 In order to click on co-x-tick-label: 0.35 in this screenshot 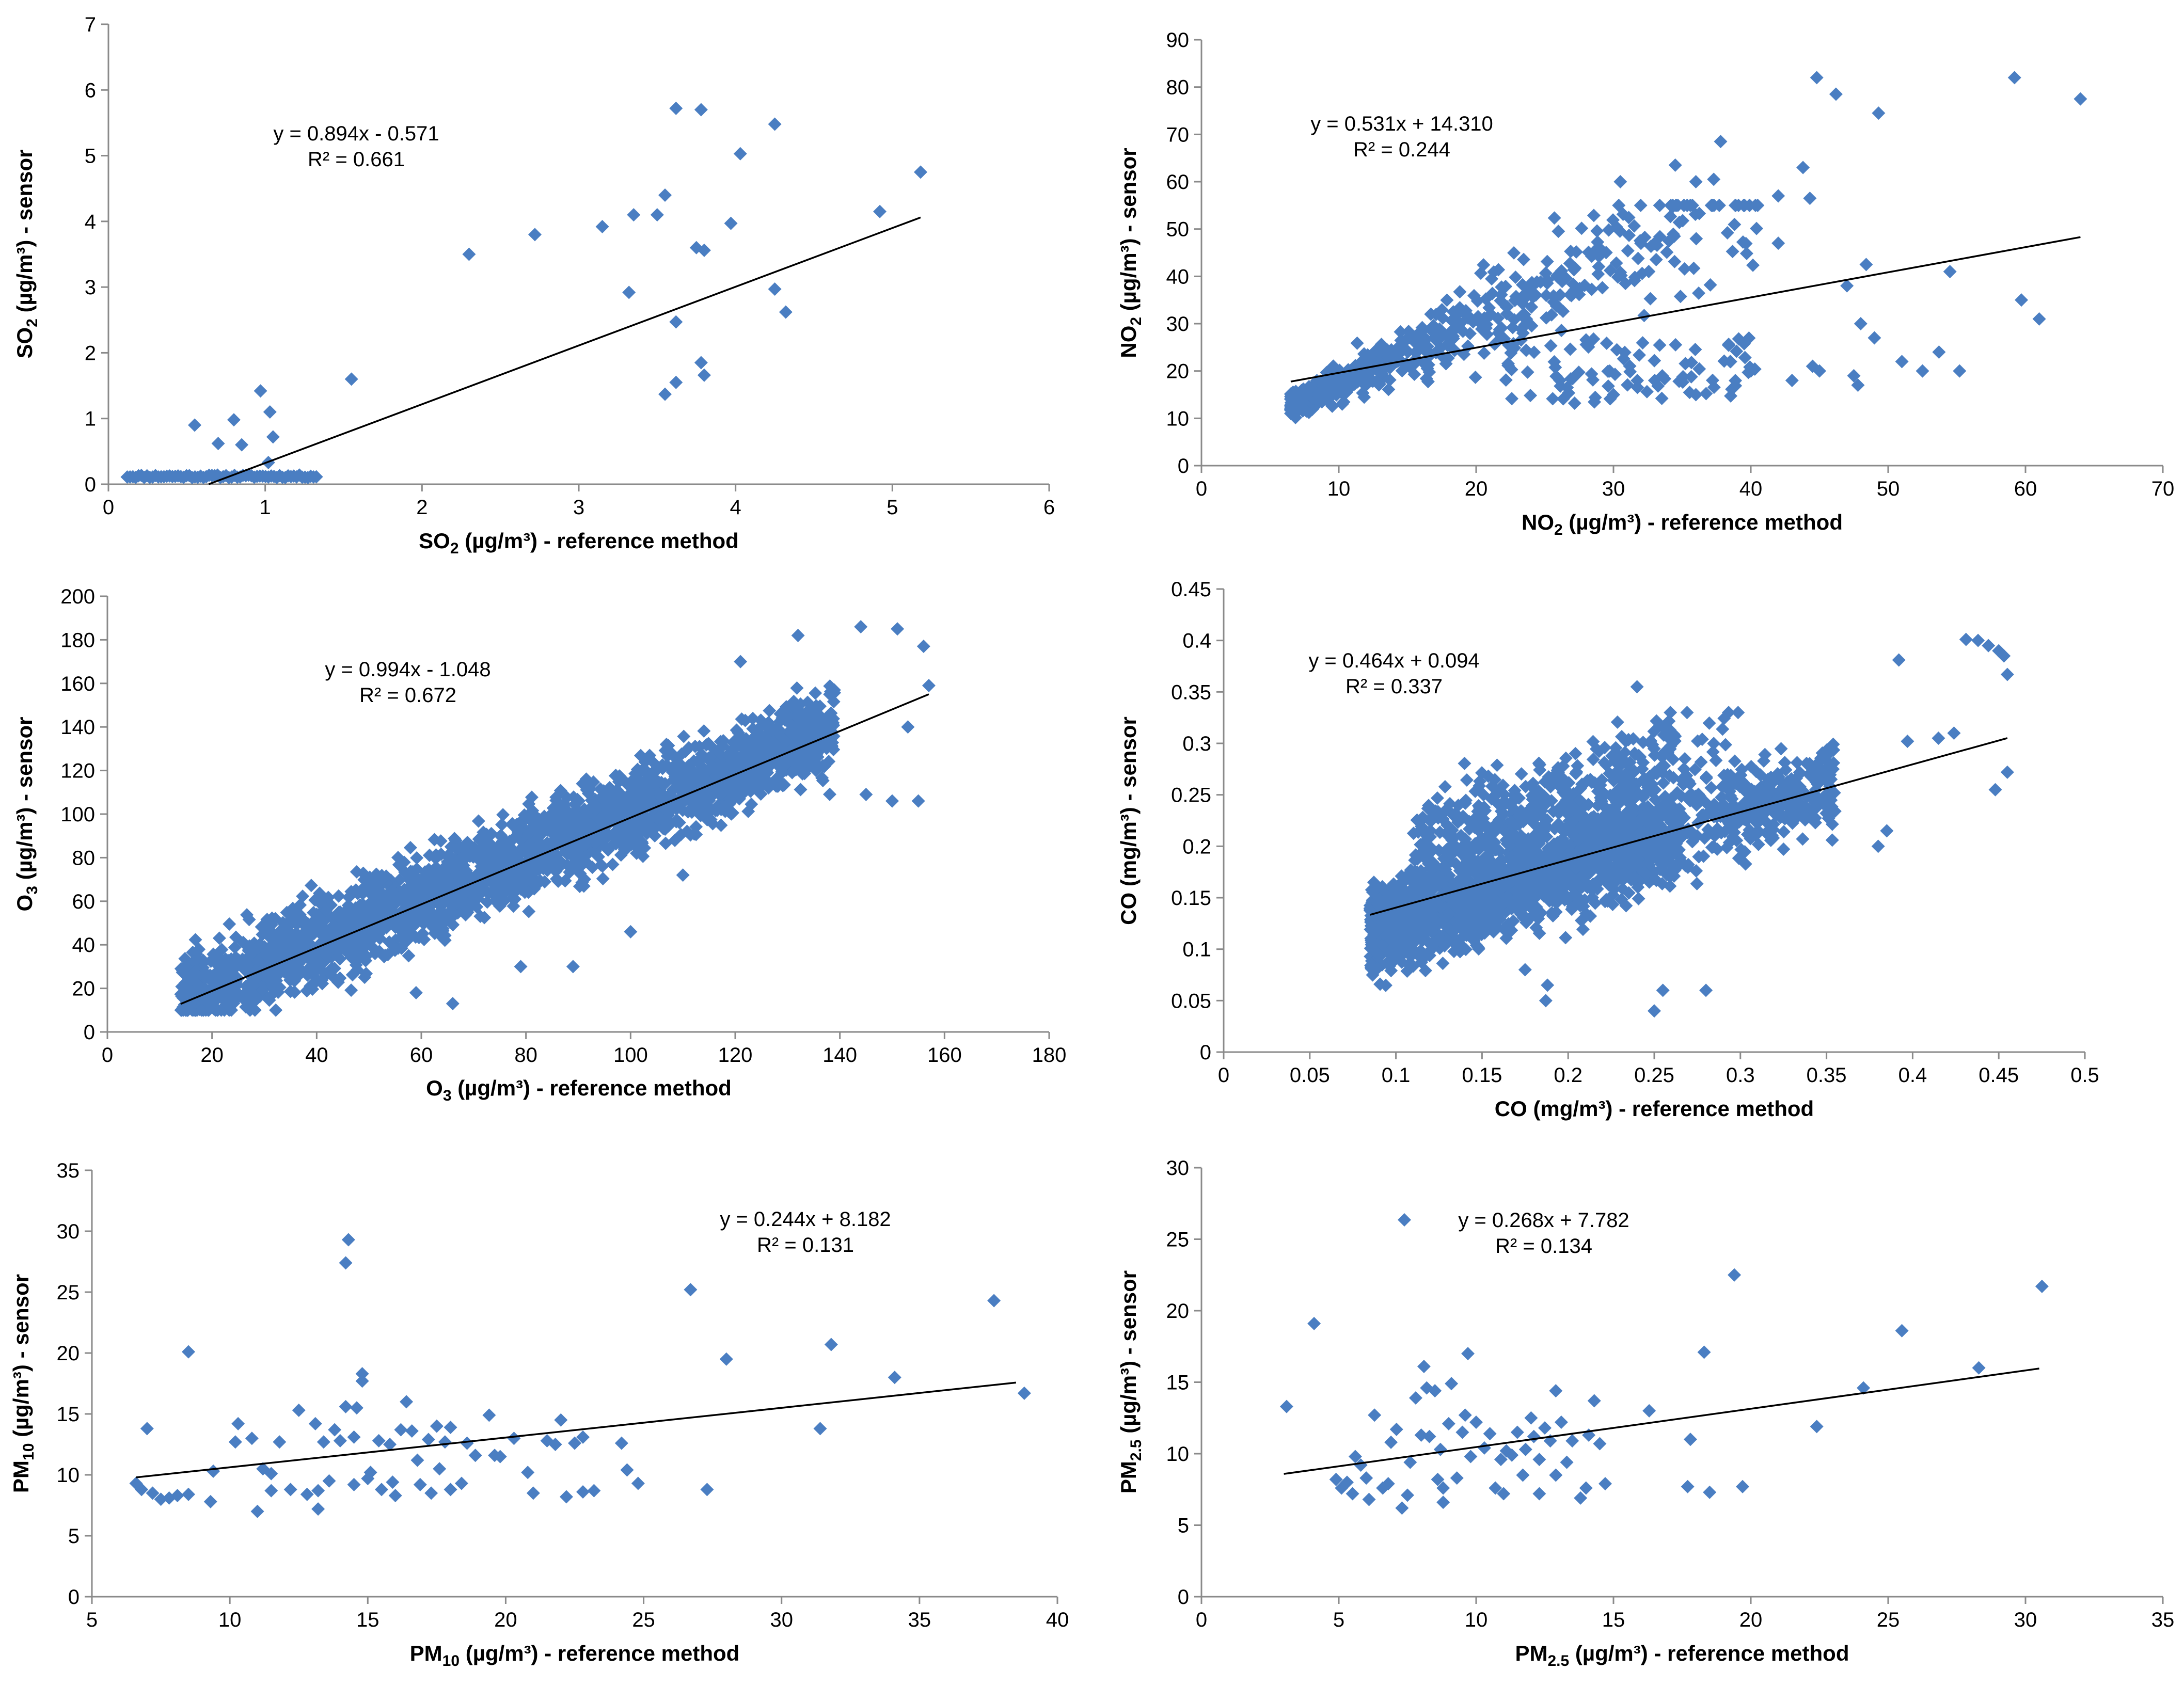, I will do `click(1827, 1075)`.